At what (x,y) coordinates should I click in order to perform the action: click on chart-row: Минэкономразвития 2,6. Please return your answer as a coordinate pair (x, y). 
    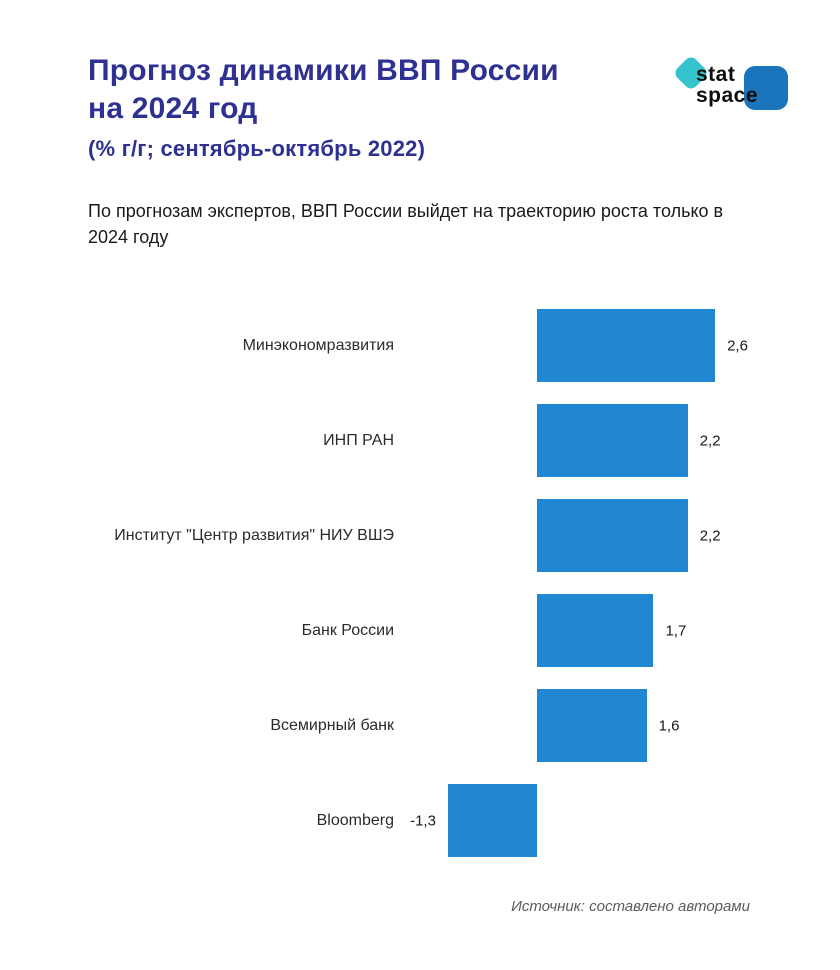
    Looking at the image, I should click on (420, 345).